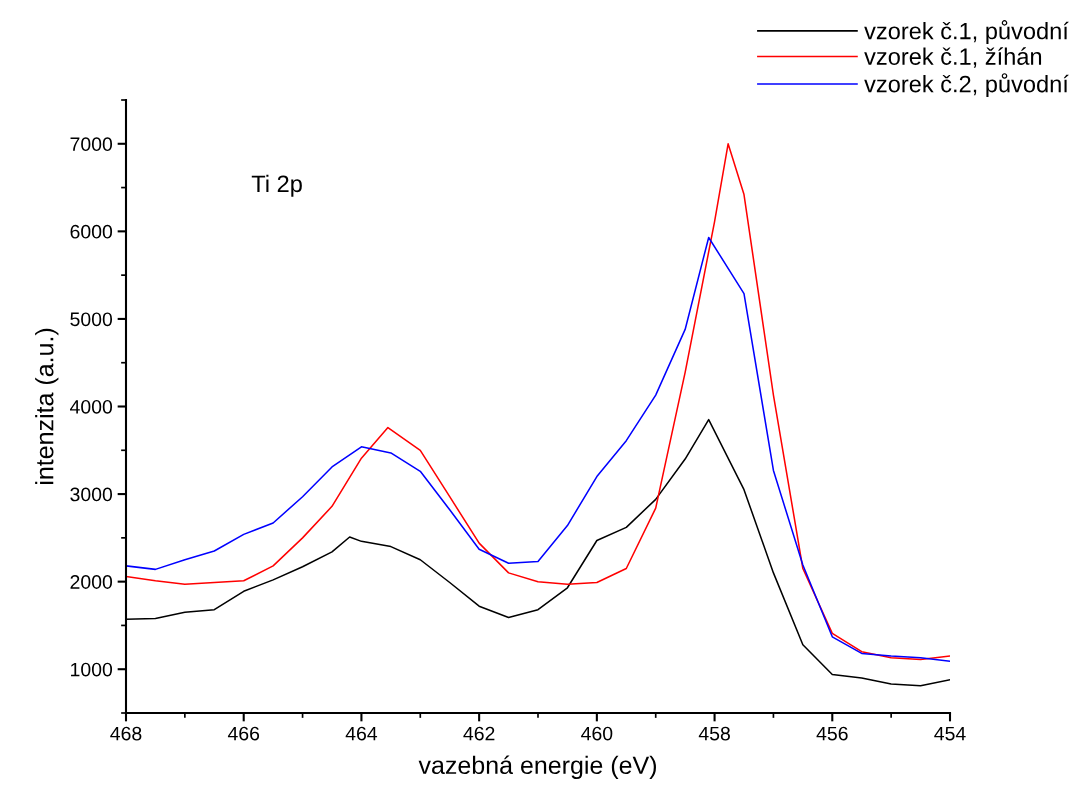  What do you see at coordinates (47, 406) in the screenshot?
I see `y-axis-title: intenzita (a.u.)` at bounding box center [47, 406].